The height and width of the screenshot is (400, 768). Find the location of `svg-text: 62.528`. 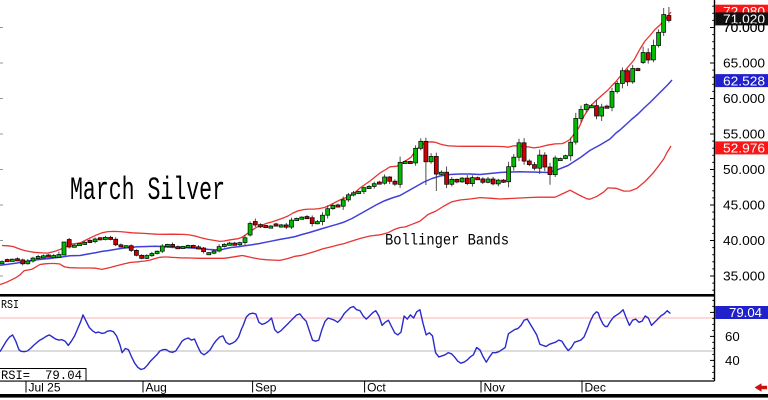

svg-text: 62.528 is located at coordinates (744, 80).